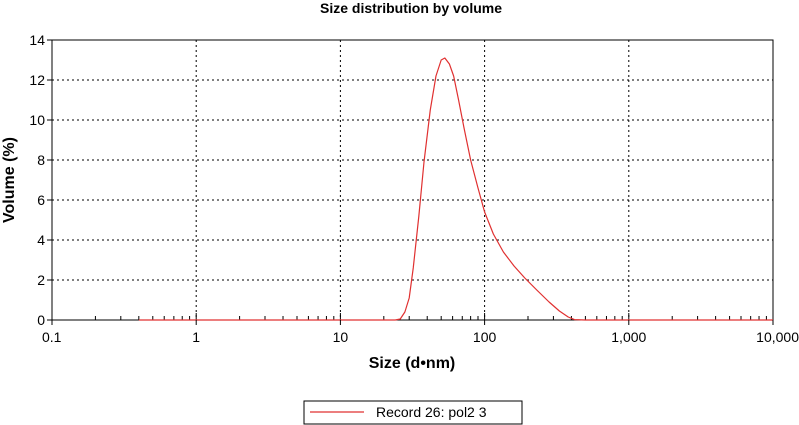 This screenshot has height=425, width=799. I want to click on x-tick-label: 100, so click(485, 337).